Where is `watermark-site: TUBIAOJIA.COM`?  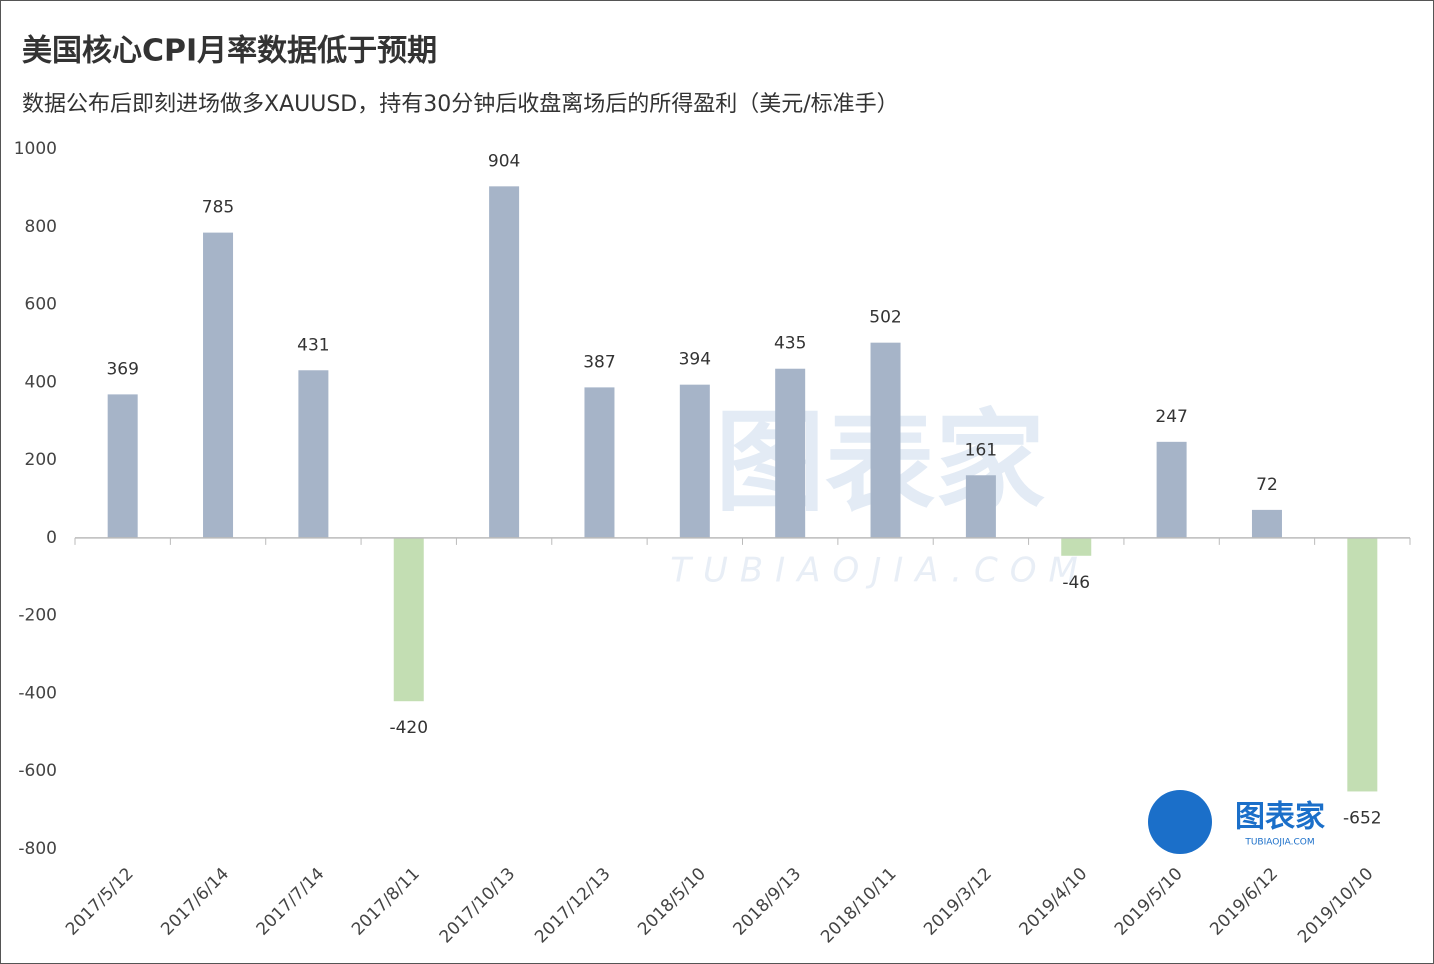 watermark-site: TUBIAOJIA.COM is located at coordinates (880, 571).